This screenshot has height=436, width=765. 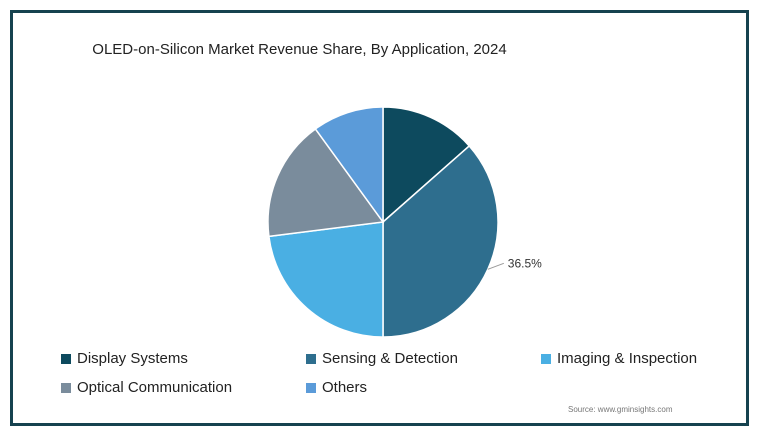 What do you see at coordinates (155, 387) in the screenshot?
I see `legend-label: Optical Communication` at bounding box center [155, 387].